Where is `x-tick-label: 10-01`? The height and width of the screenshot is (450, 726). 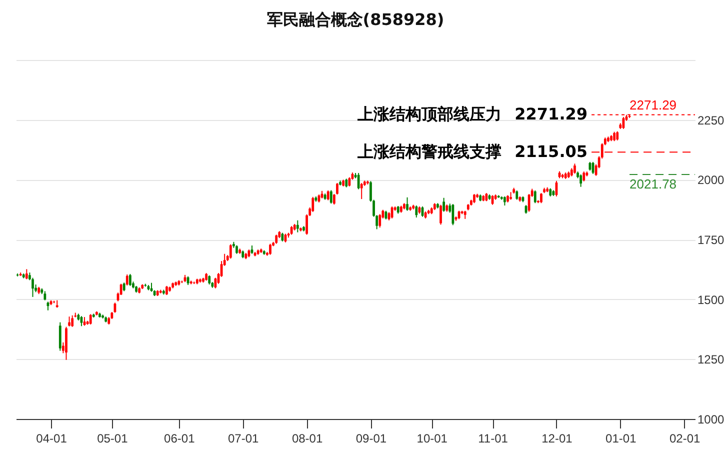
x-tick-label: 10-01 is located at coordinates (432, 439).